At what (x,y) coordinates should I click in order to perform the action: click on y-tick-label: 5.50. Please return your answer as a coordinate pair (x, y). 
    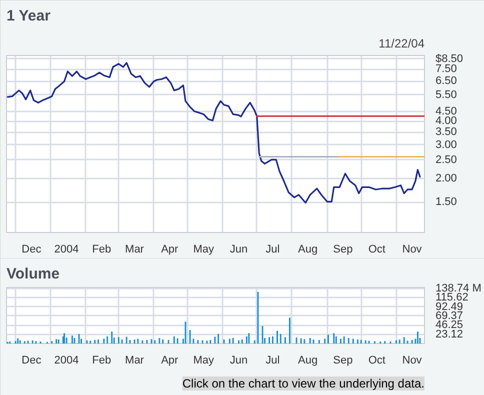
    Looking at the image, I should click on (446, 94).